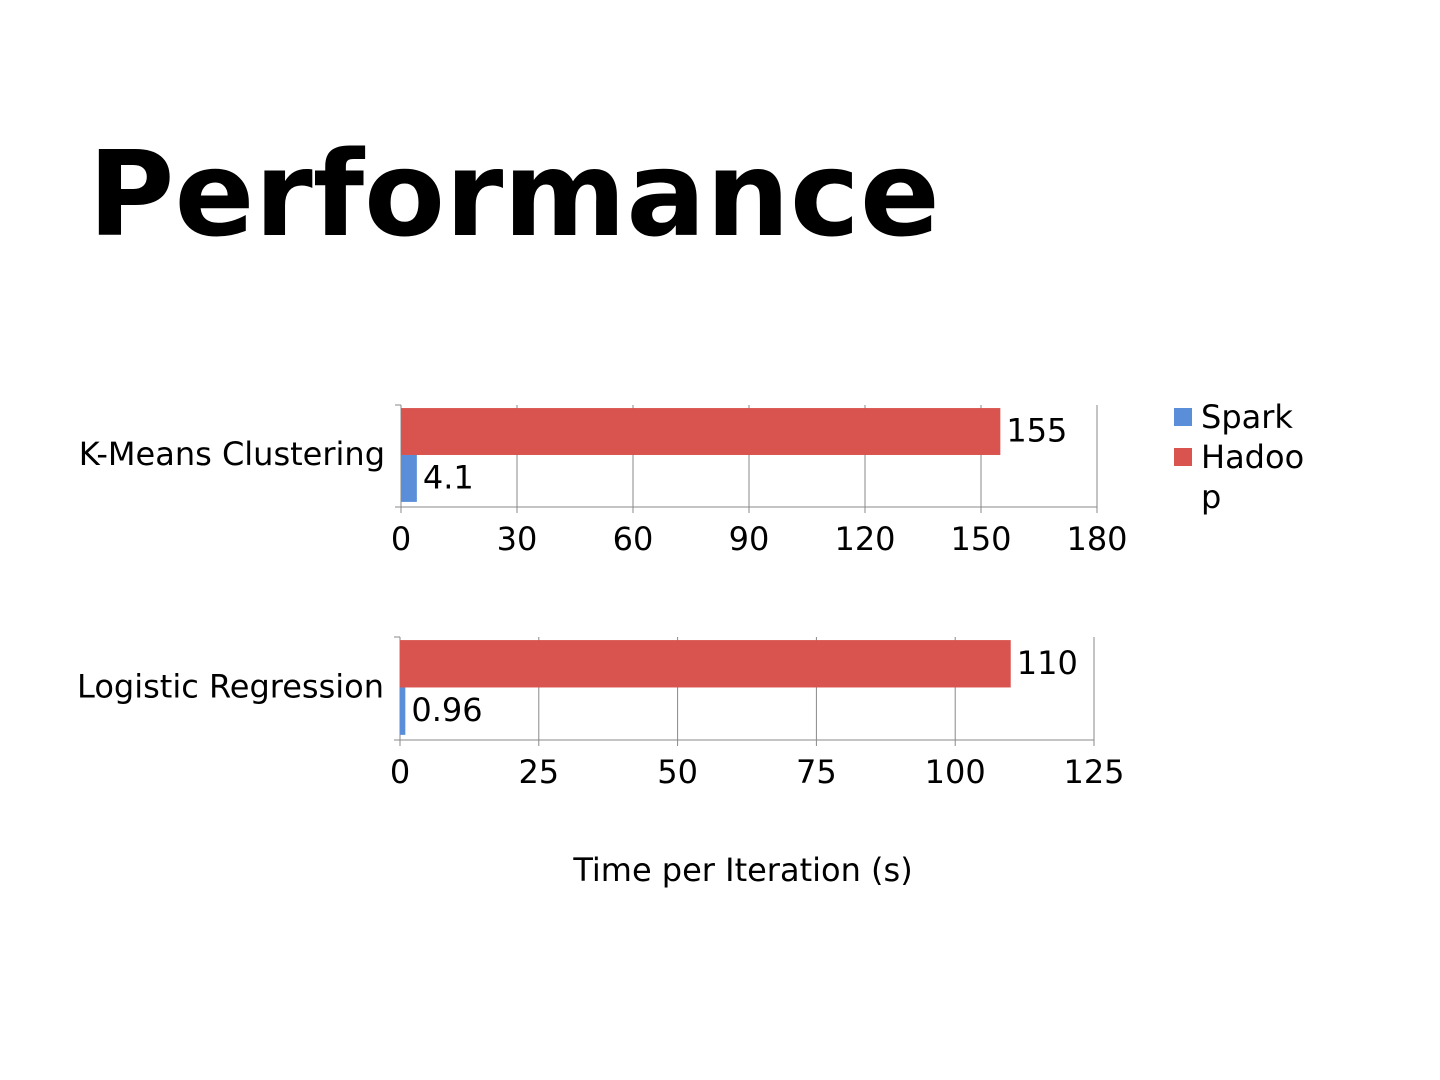  I want to click on x-tick-label: 180, so click(1096, 539).